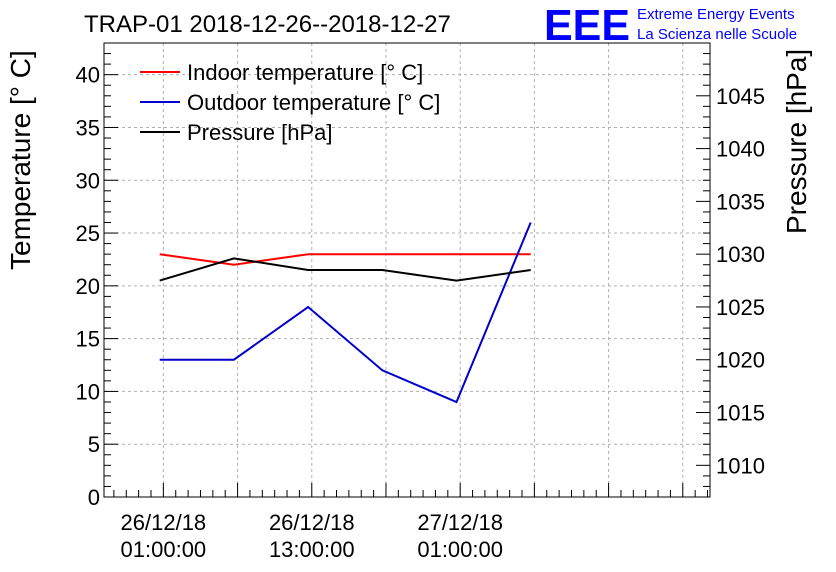  What do you see at coordinates (740, 360) in the screenshot?
I see `y2-tick-label: 1020` at bounding box center [740, 360].